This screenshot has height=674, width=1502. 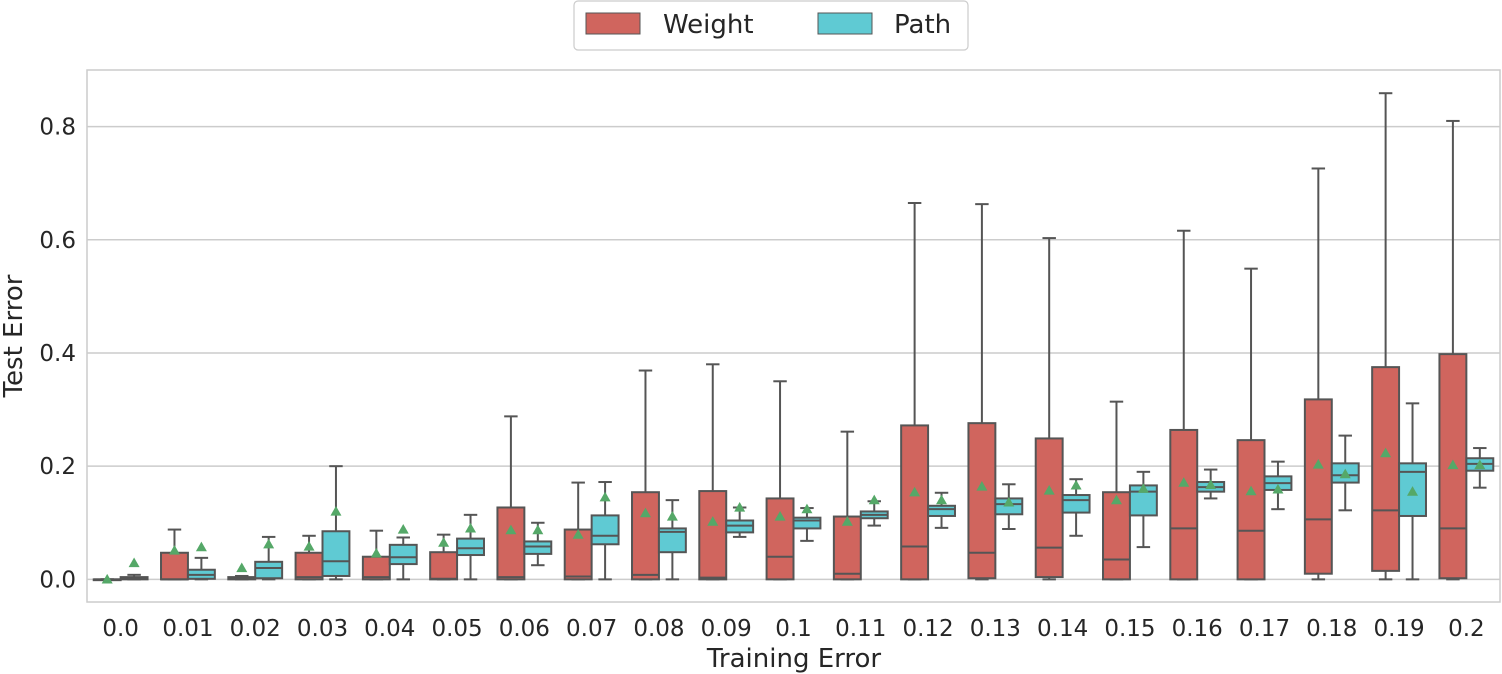 What do you see at coordinates (708, 25) in the screenshot?
I see `legend-label-weight: Weight` at bounding box center [708, 25].